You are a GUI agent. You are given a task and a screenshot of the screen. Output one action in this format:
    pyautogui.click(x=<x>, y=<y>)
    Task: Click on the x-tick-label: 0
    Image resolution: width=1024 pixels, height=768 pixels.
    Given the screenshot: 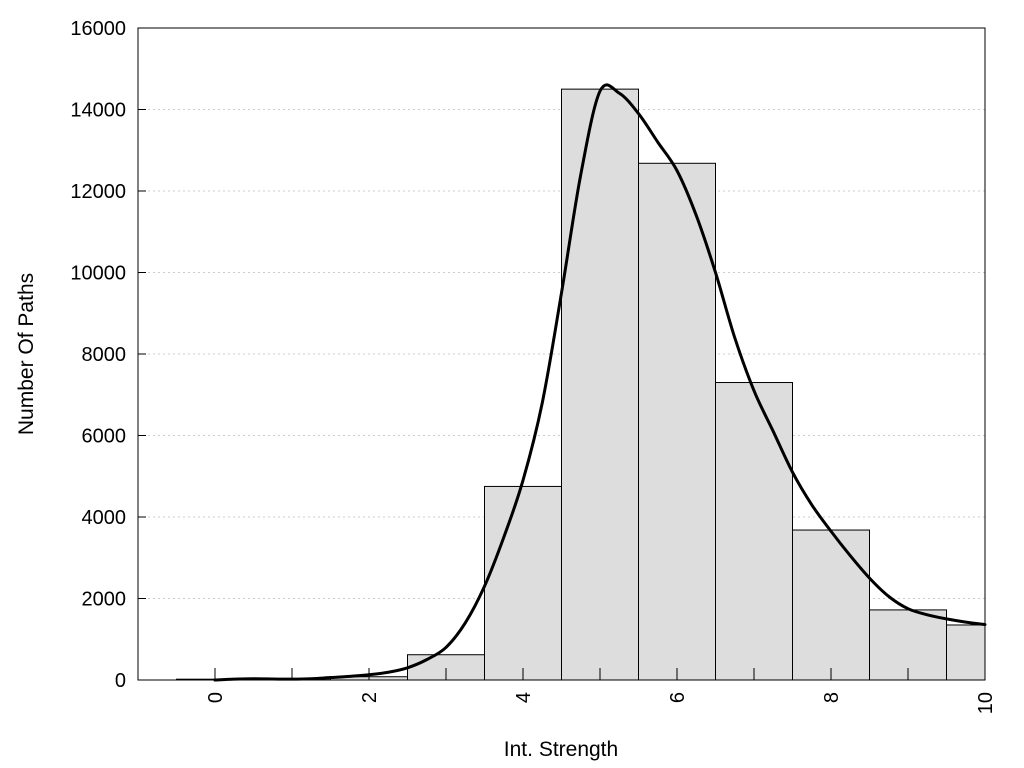 What is the action you would take?
    pyautogui.click(x=216, y=697)
    